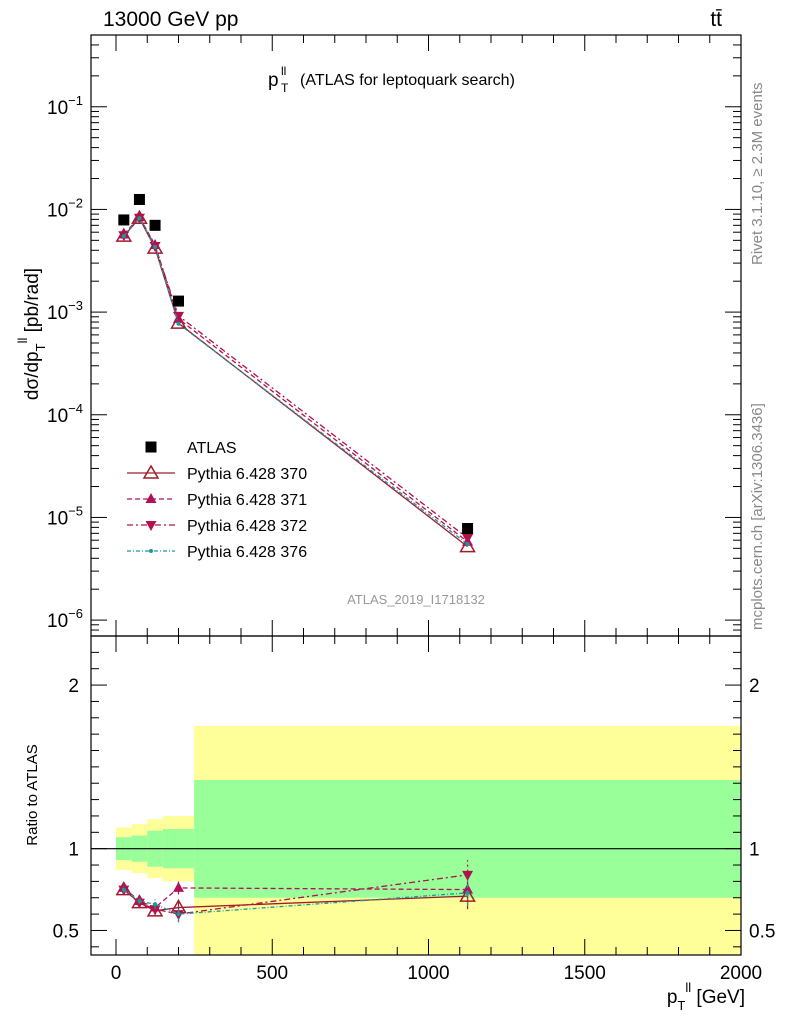 This screenshot has height=1024, width=786. I want to click on ratio-line-p376, so click(295, 902).